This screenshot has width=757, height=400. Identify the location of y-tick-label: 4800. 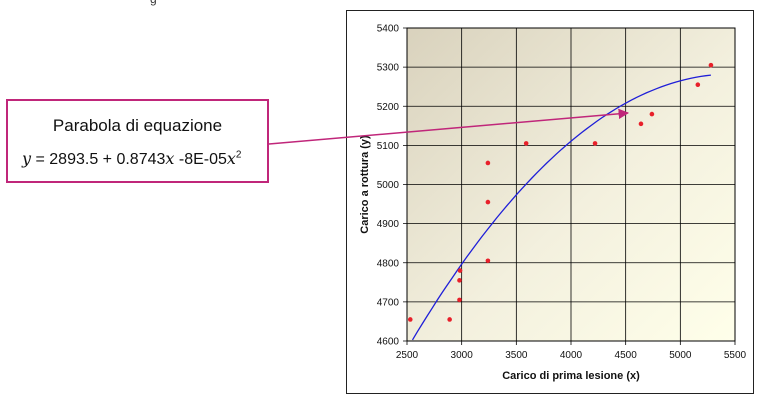
(388, 263).